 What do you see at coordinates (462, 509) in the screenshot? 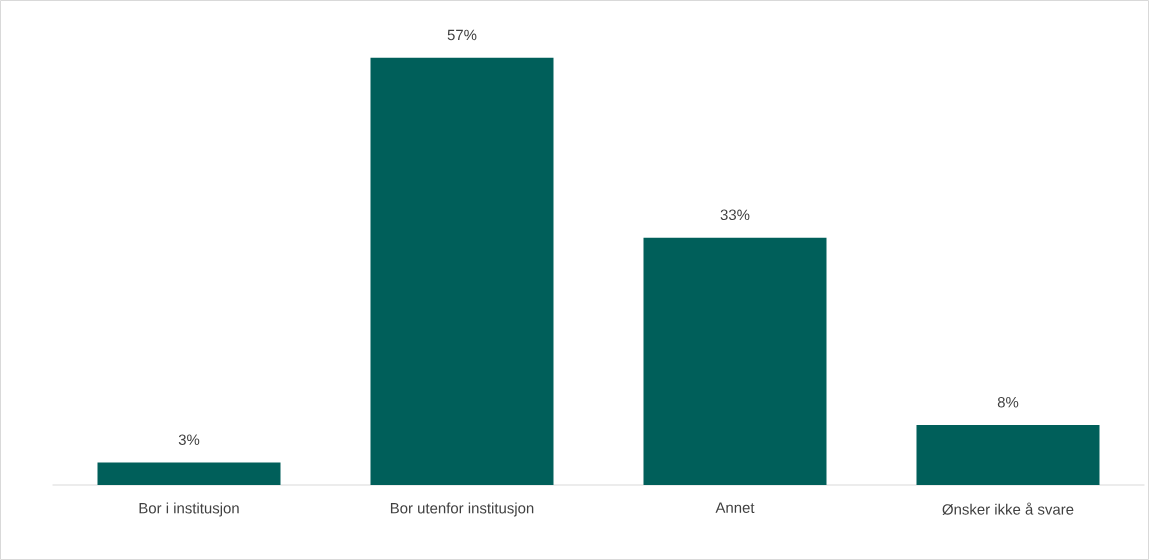
I see `x-tick-label: Bor utenfor institusjon` at bounding box center [462, 509].